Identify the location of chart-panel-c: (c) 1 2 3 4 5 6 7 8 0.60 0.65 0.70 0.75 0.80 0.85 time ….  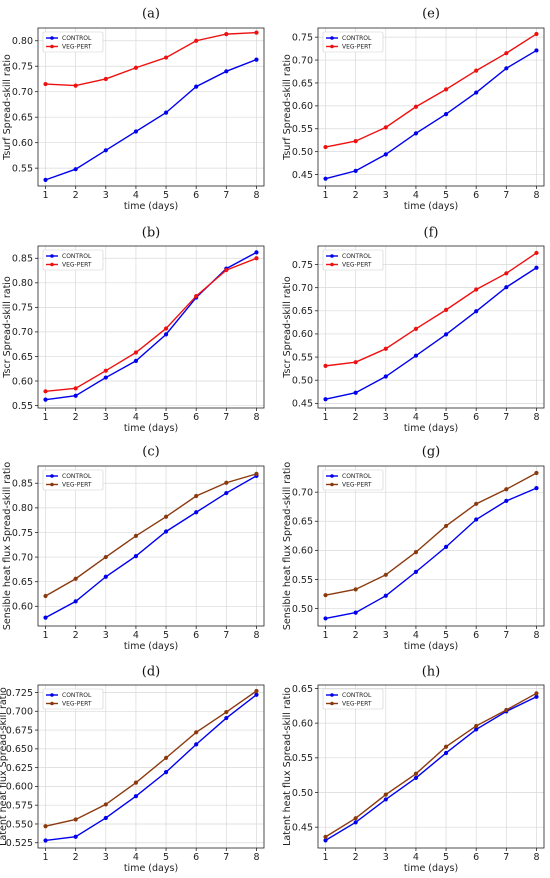
(133, 548).